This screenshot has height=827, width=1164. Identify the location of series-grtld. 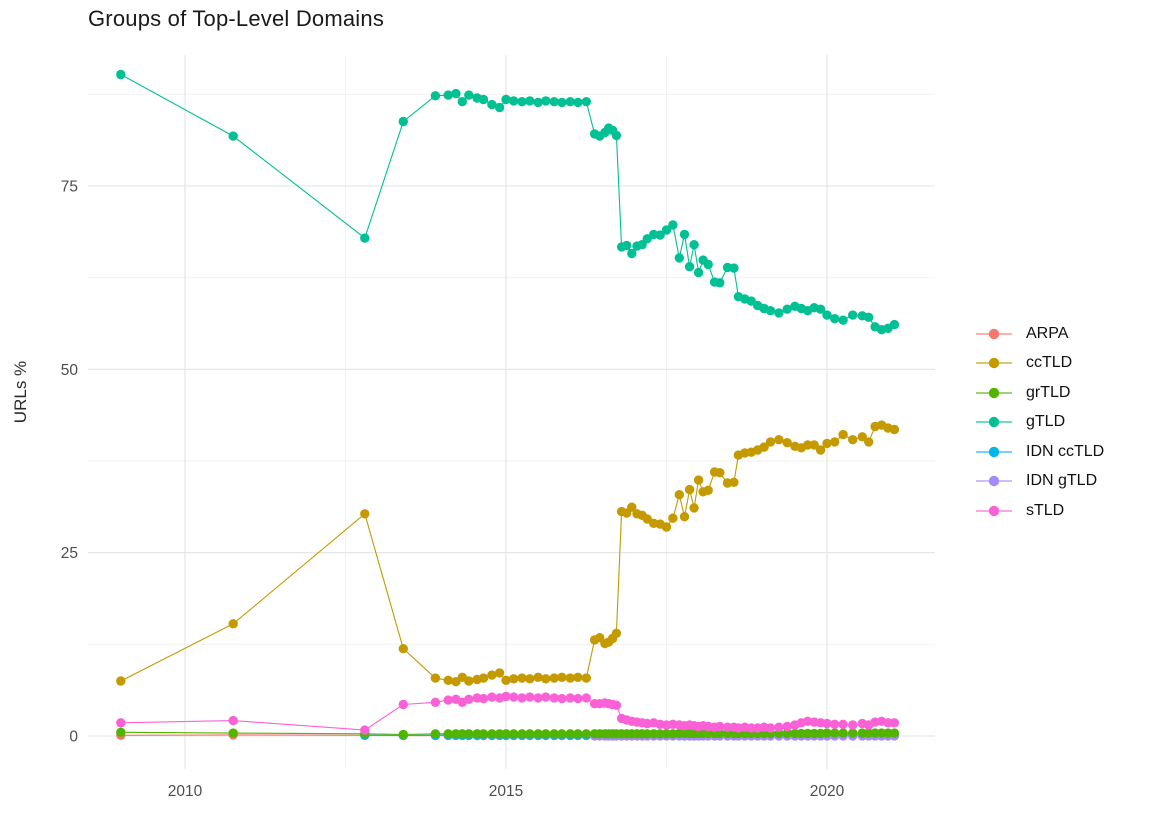
(508, 733).